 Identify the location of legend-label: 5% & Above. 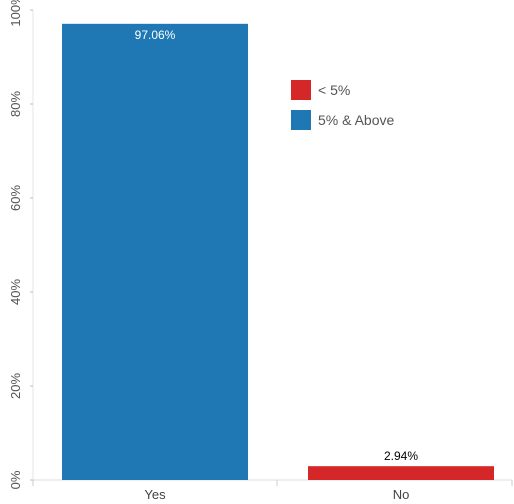
(356, 120).